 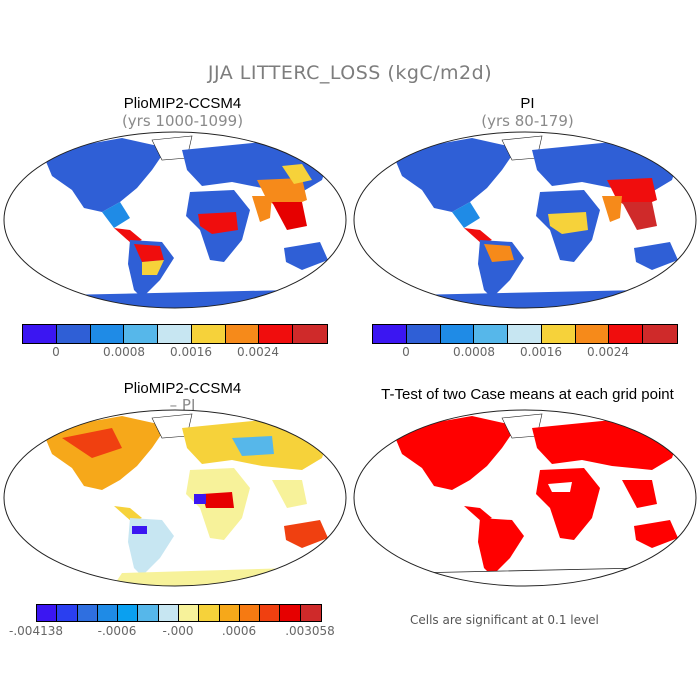 What do you see at coordinates (182, 388) in the screenshot?
I see `panel-title-difference: PlioMIP2-CCSM4` at bounding box center [182, 388].